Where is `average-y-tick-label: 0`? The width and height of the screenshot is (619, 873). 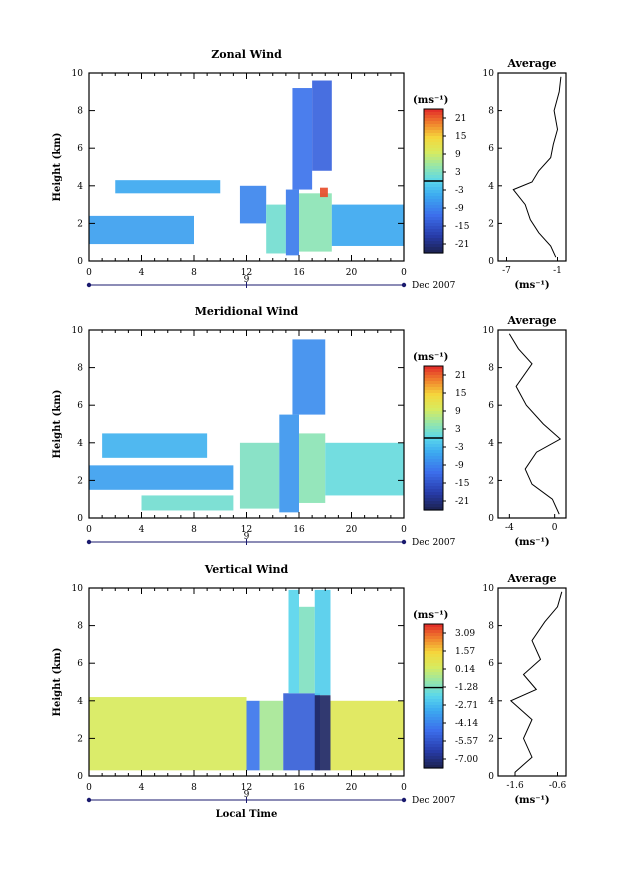
average-y-tick-label: 0 is located at coordinates (491, 777).